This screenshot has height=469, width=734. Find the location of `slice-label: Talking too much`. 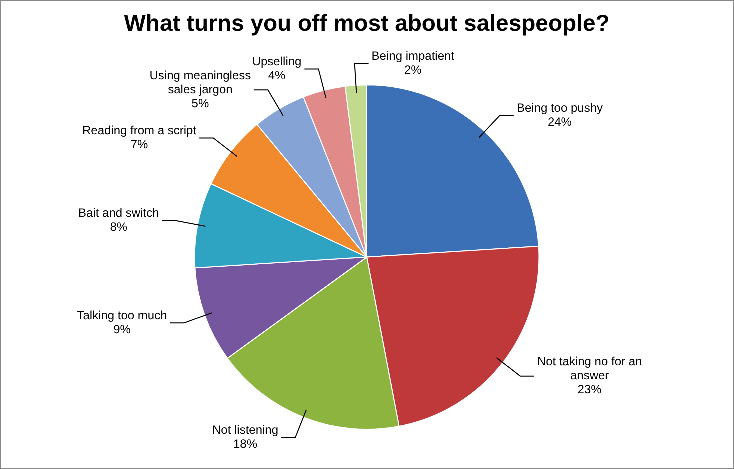

slice-label: Talking too much is located at coordinates (122, 315).